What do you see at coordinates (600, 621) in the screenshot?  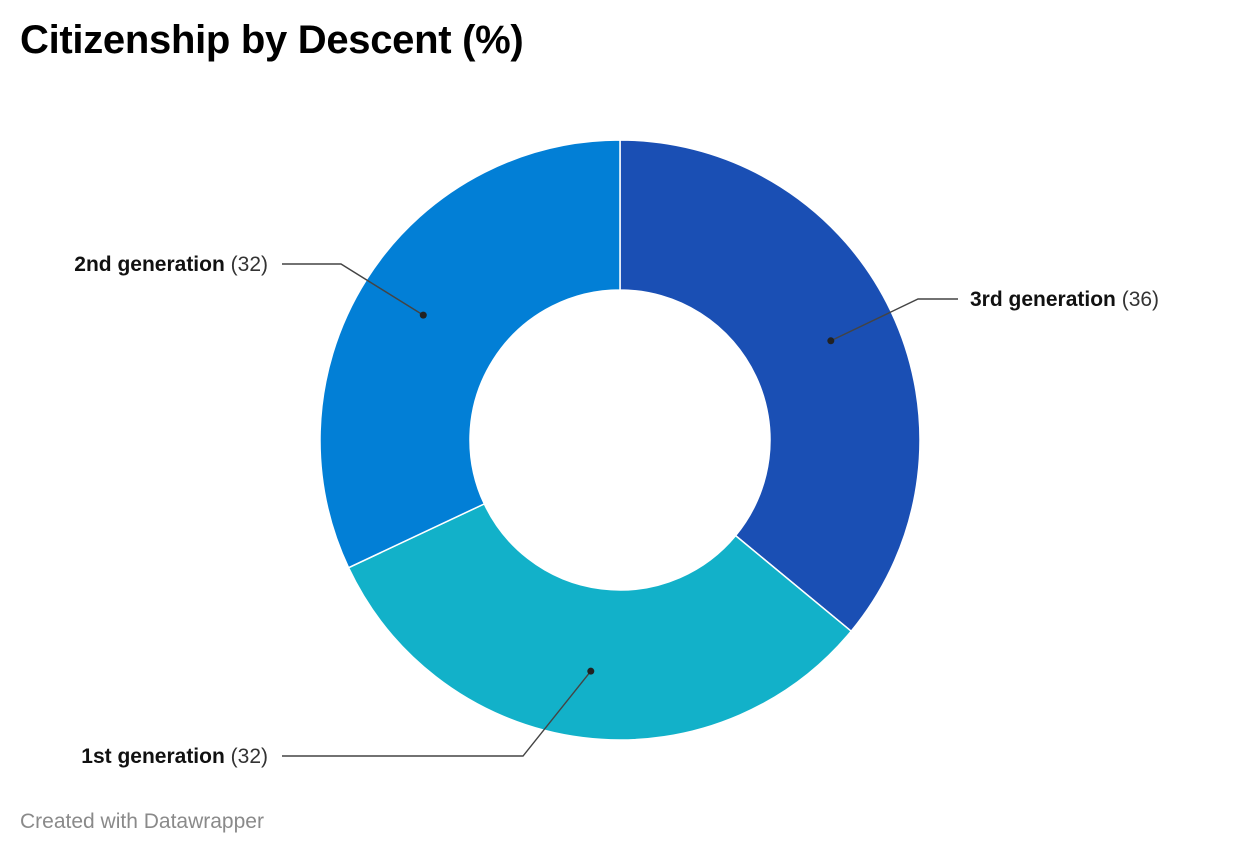 I see `slice-1st-generation` at bounding box center [600, 621].